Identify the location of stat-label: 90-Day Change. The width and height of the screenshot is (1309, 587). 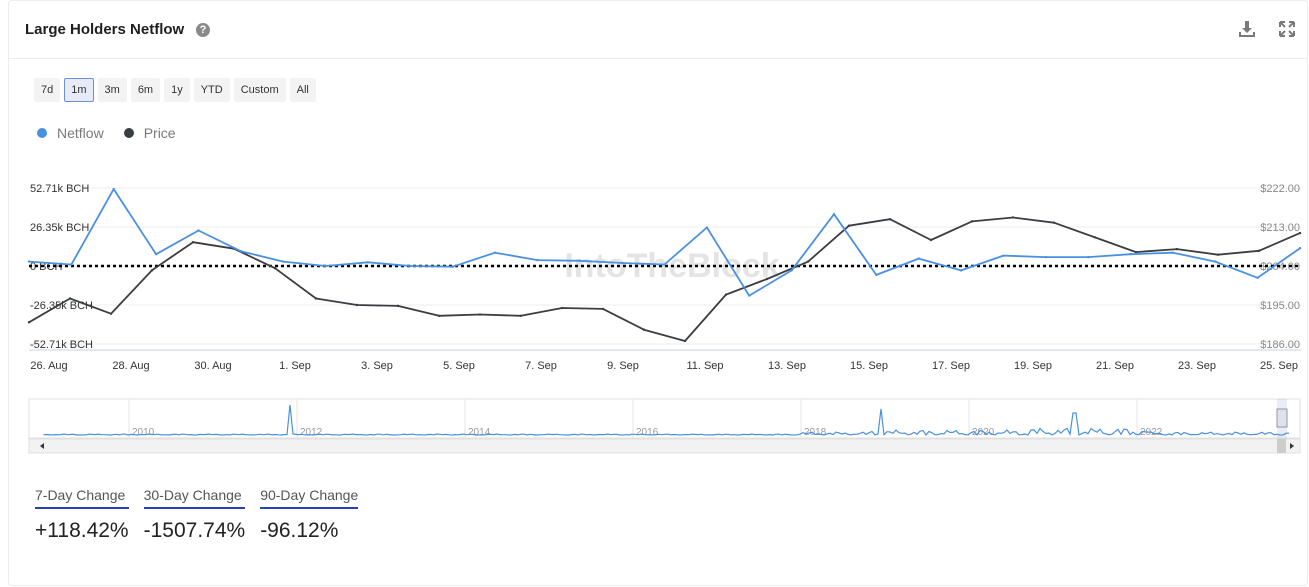
(309, 498).